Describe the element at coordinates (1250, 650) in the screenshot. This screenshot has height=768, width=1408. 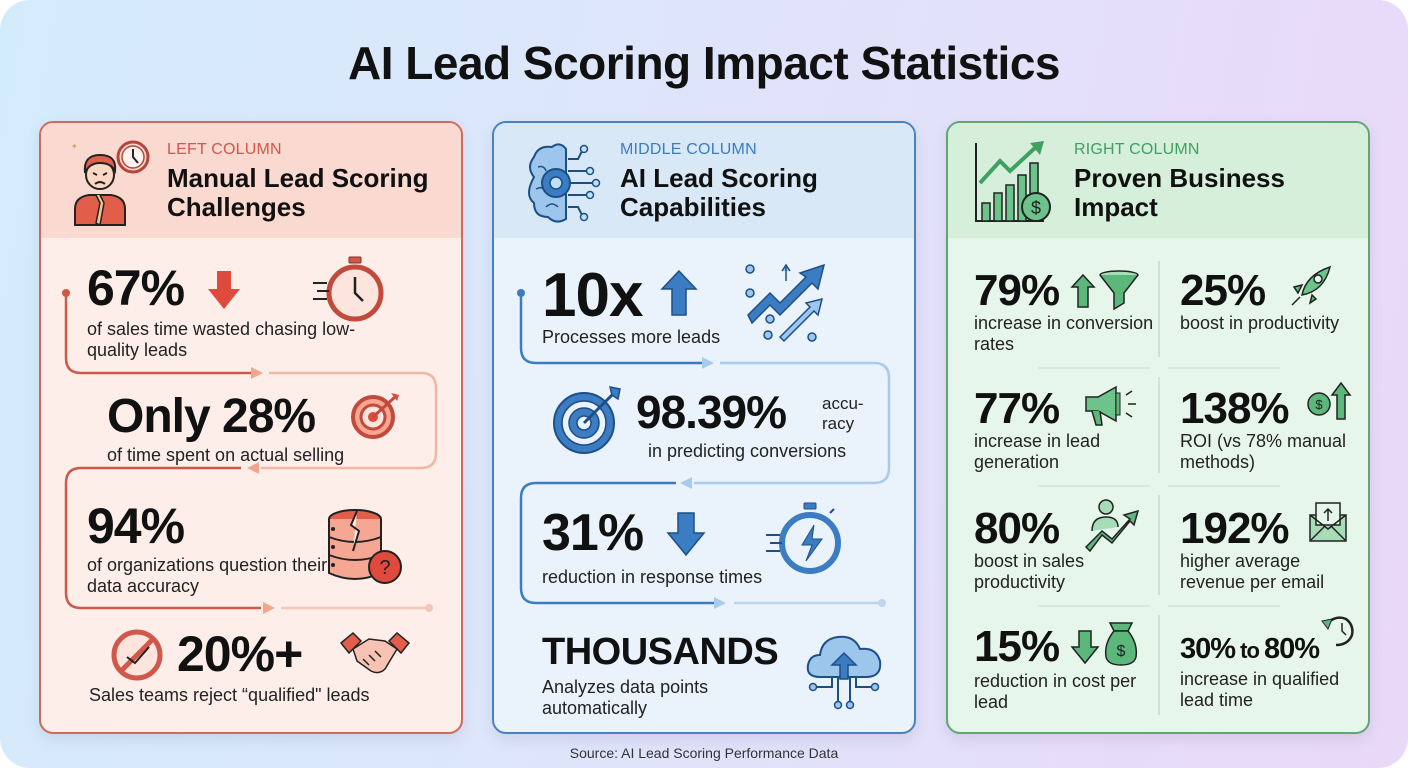
I see `stat-value-connector: to` at that location.